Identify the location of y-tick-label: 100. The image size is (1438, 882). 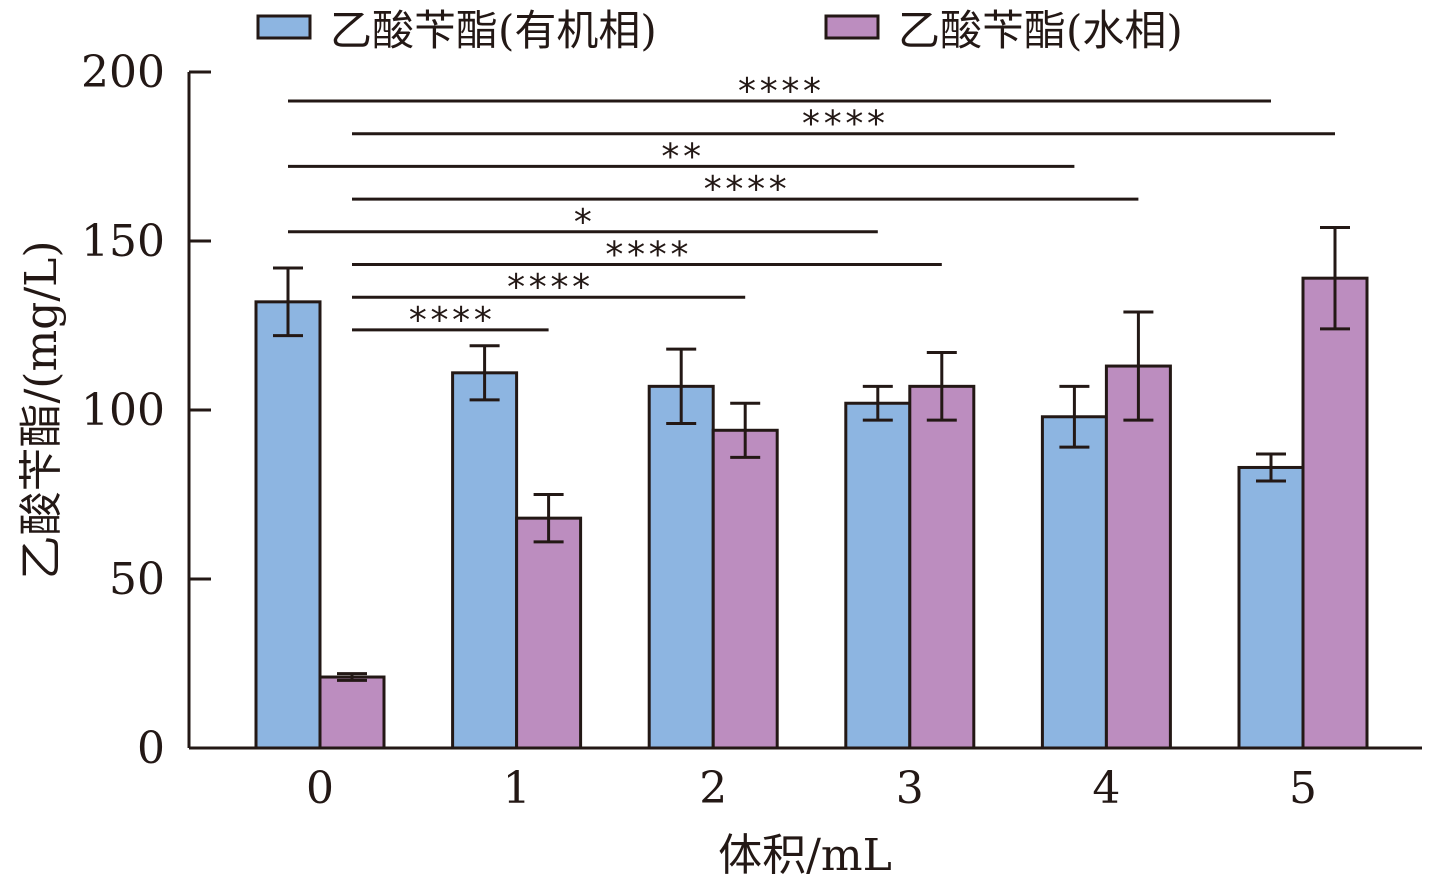
(123, 410).